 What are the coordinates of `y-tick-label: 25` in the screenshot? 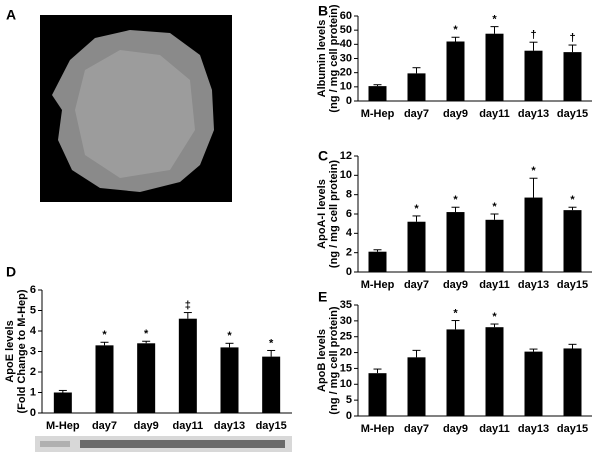 It's located at (346, 337).